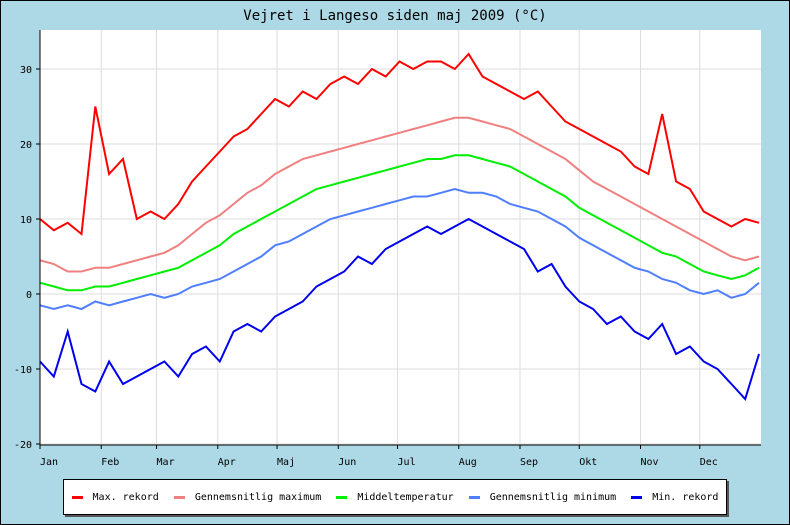 The width and height of the screenshot is (790, 525). Describe the element at coordinates (26, 220) in the screenshot. I see `y-tick-label: 10` at that location.